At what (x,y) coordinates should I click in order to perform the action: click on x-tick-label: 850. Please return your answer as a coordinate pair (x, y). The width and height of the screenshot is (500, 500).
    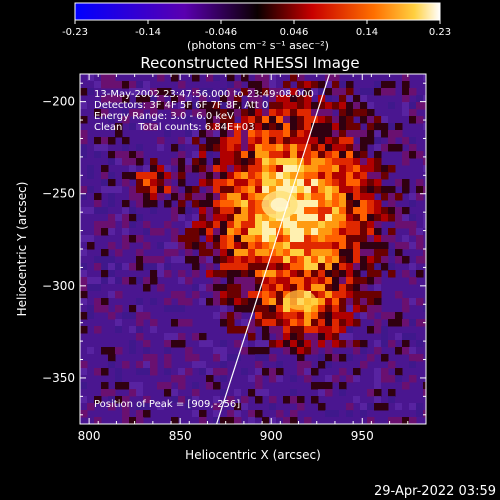
    Looking at the image, I should click on (180, 436).